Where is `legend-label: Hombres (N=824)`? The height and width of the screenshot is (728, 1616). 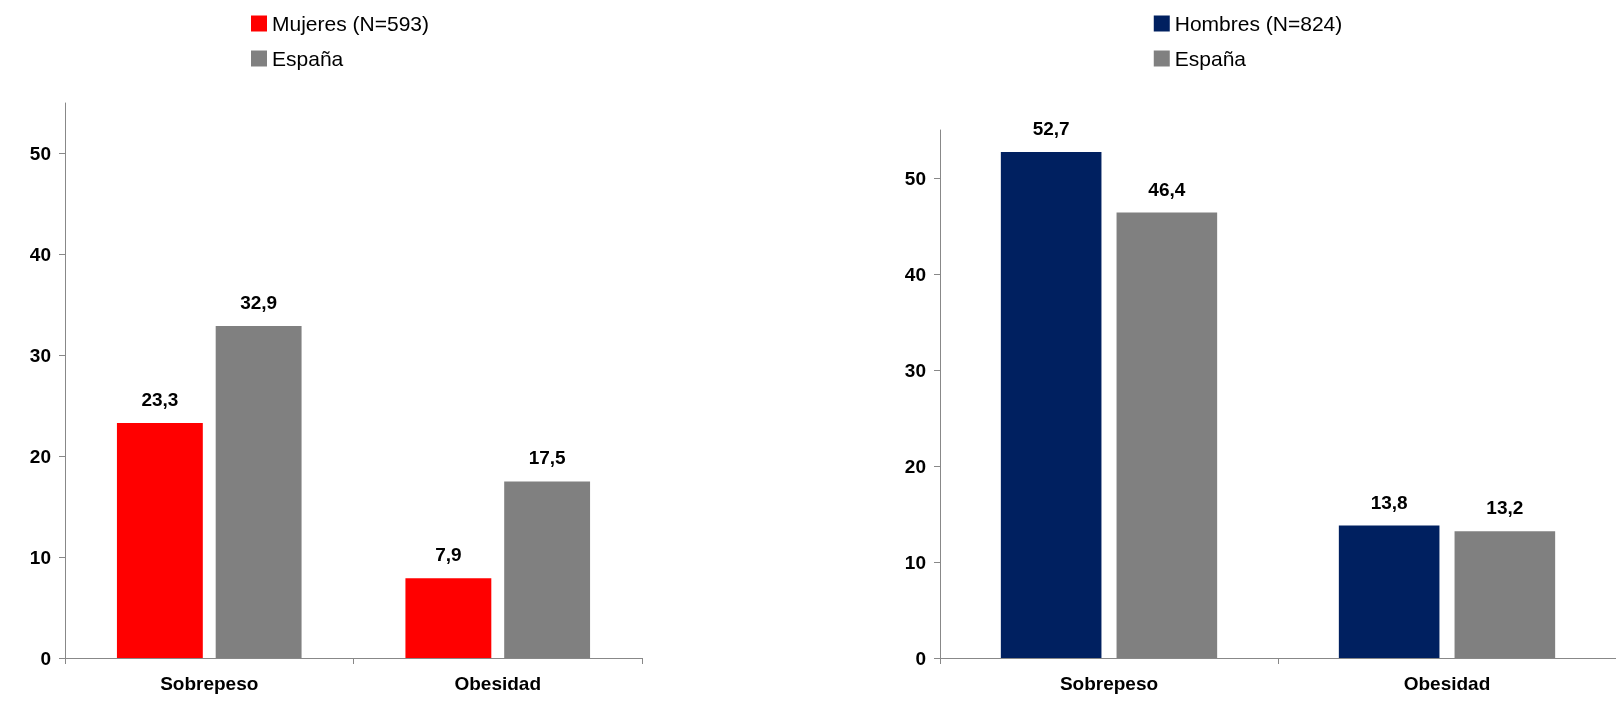 legend-label: Hombres (N=824) is located at coordinates (1258, 23).